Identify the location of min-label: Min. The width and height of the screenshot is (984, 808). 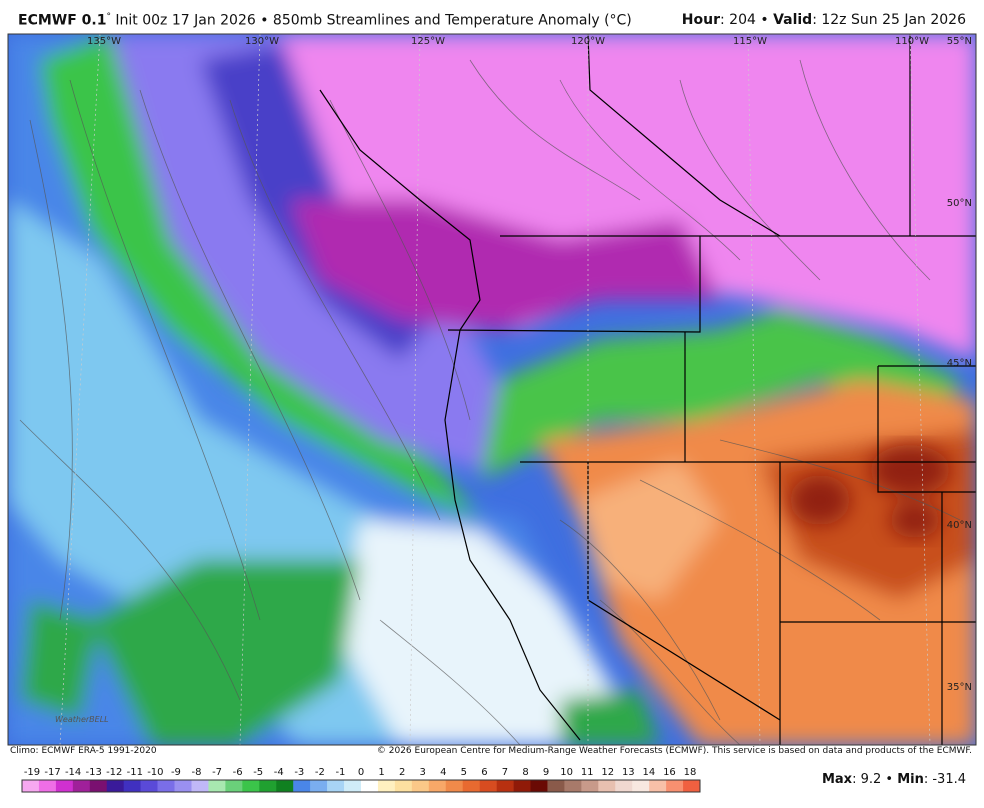
(910, 779).